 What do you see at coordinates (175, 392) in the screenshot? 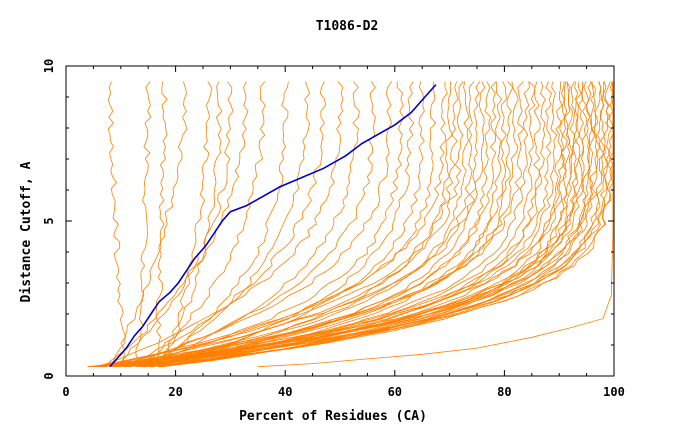
I see `x-tick-label: 20` at bounding box center [175, 392].